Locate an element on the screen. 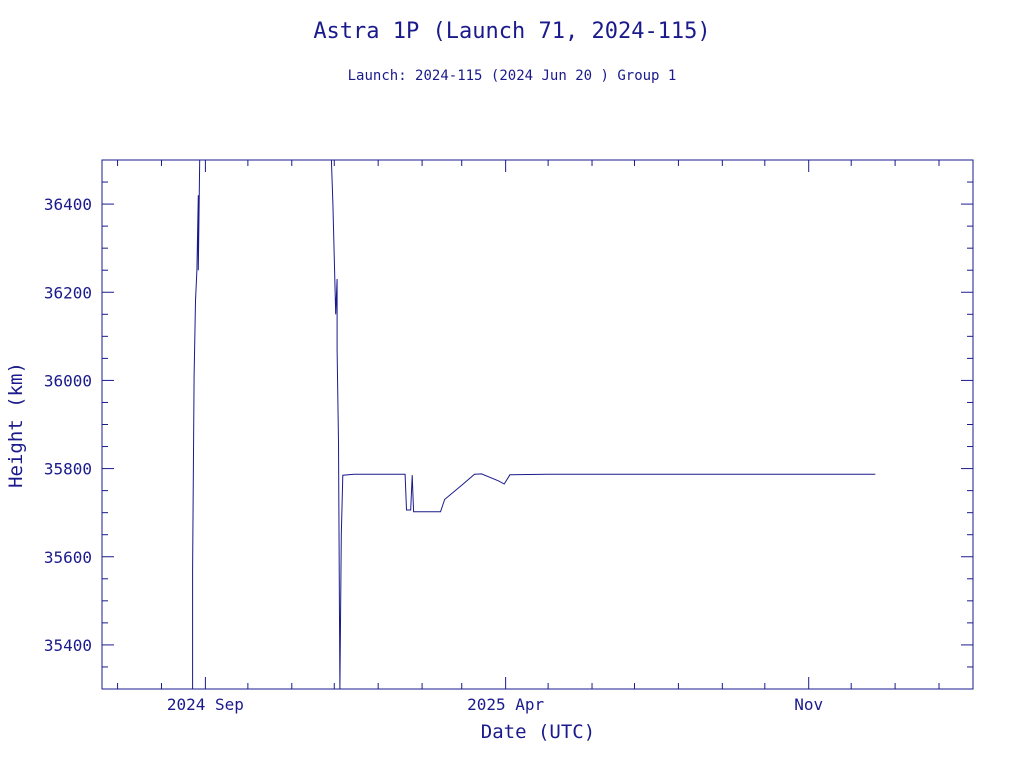  y-tick-label: 35800 is located at coordinates (68, 469).